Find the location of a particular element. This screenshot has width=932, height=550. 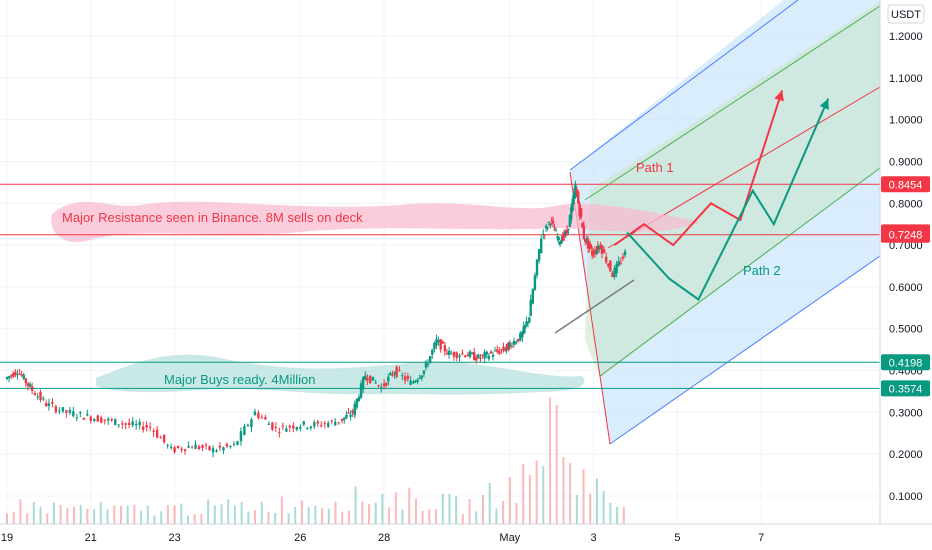

currency-badge is located at coordinates (906, 14).